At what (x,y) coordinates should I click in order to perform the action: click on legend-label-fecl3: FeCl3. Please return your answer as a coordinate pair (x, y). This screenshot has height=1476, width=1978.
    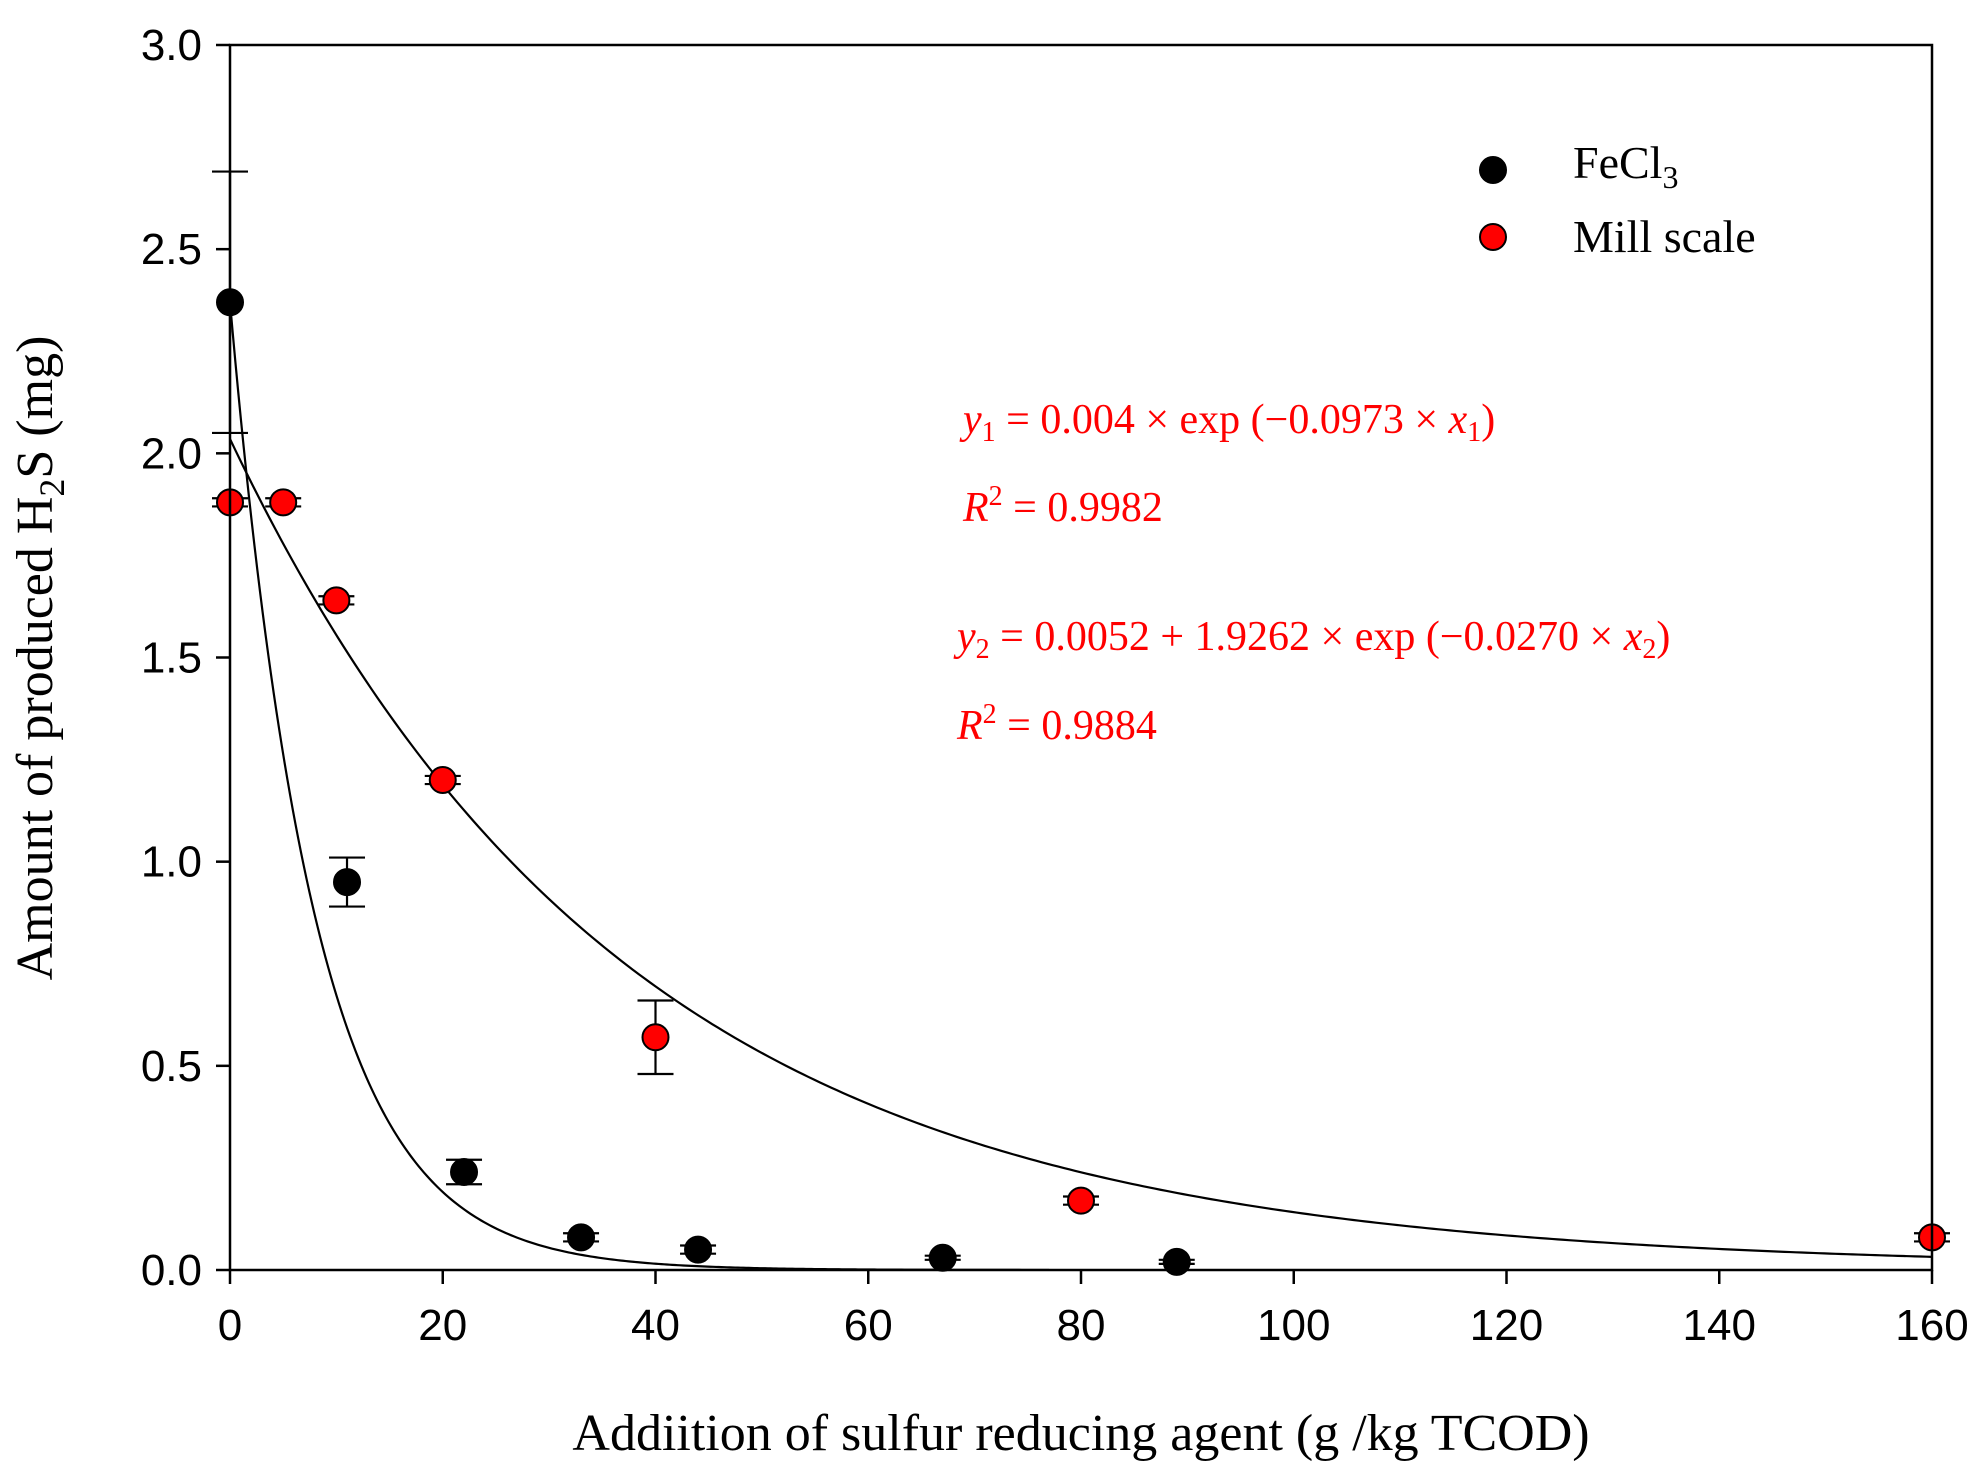
    Looking at the image, I should click on (1625, 166).